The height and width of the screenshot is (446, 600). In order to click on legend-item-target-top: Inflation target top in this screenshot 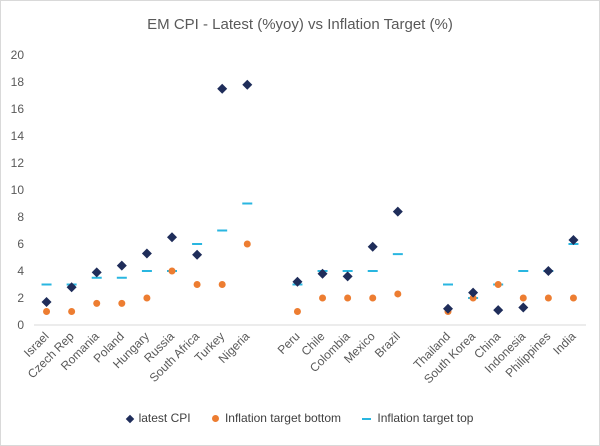, I will do `click(417, 418)`.